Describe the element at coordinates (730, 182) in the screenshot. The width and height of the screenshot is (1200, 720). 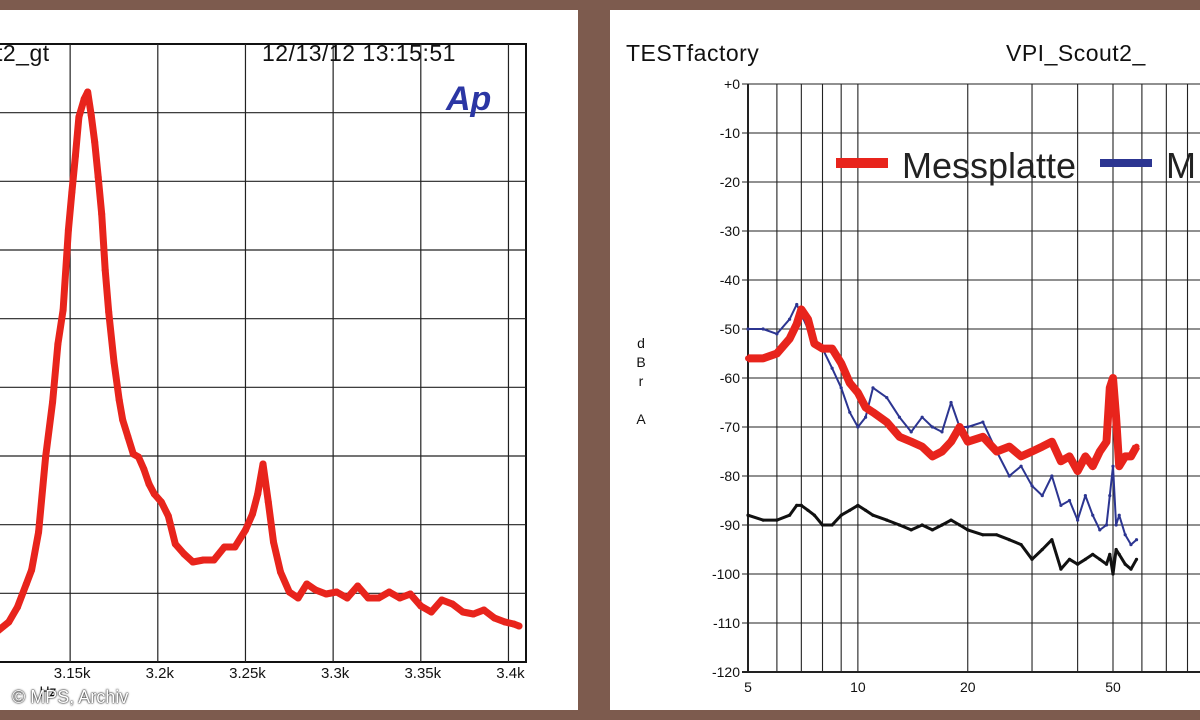
I see `y-tick-label: -20` at that location.